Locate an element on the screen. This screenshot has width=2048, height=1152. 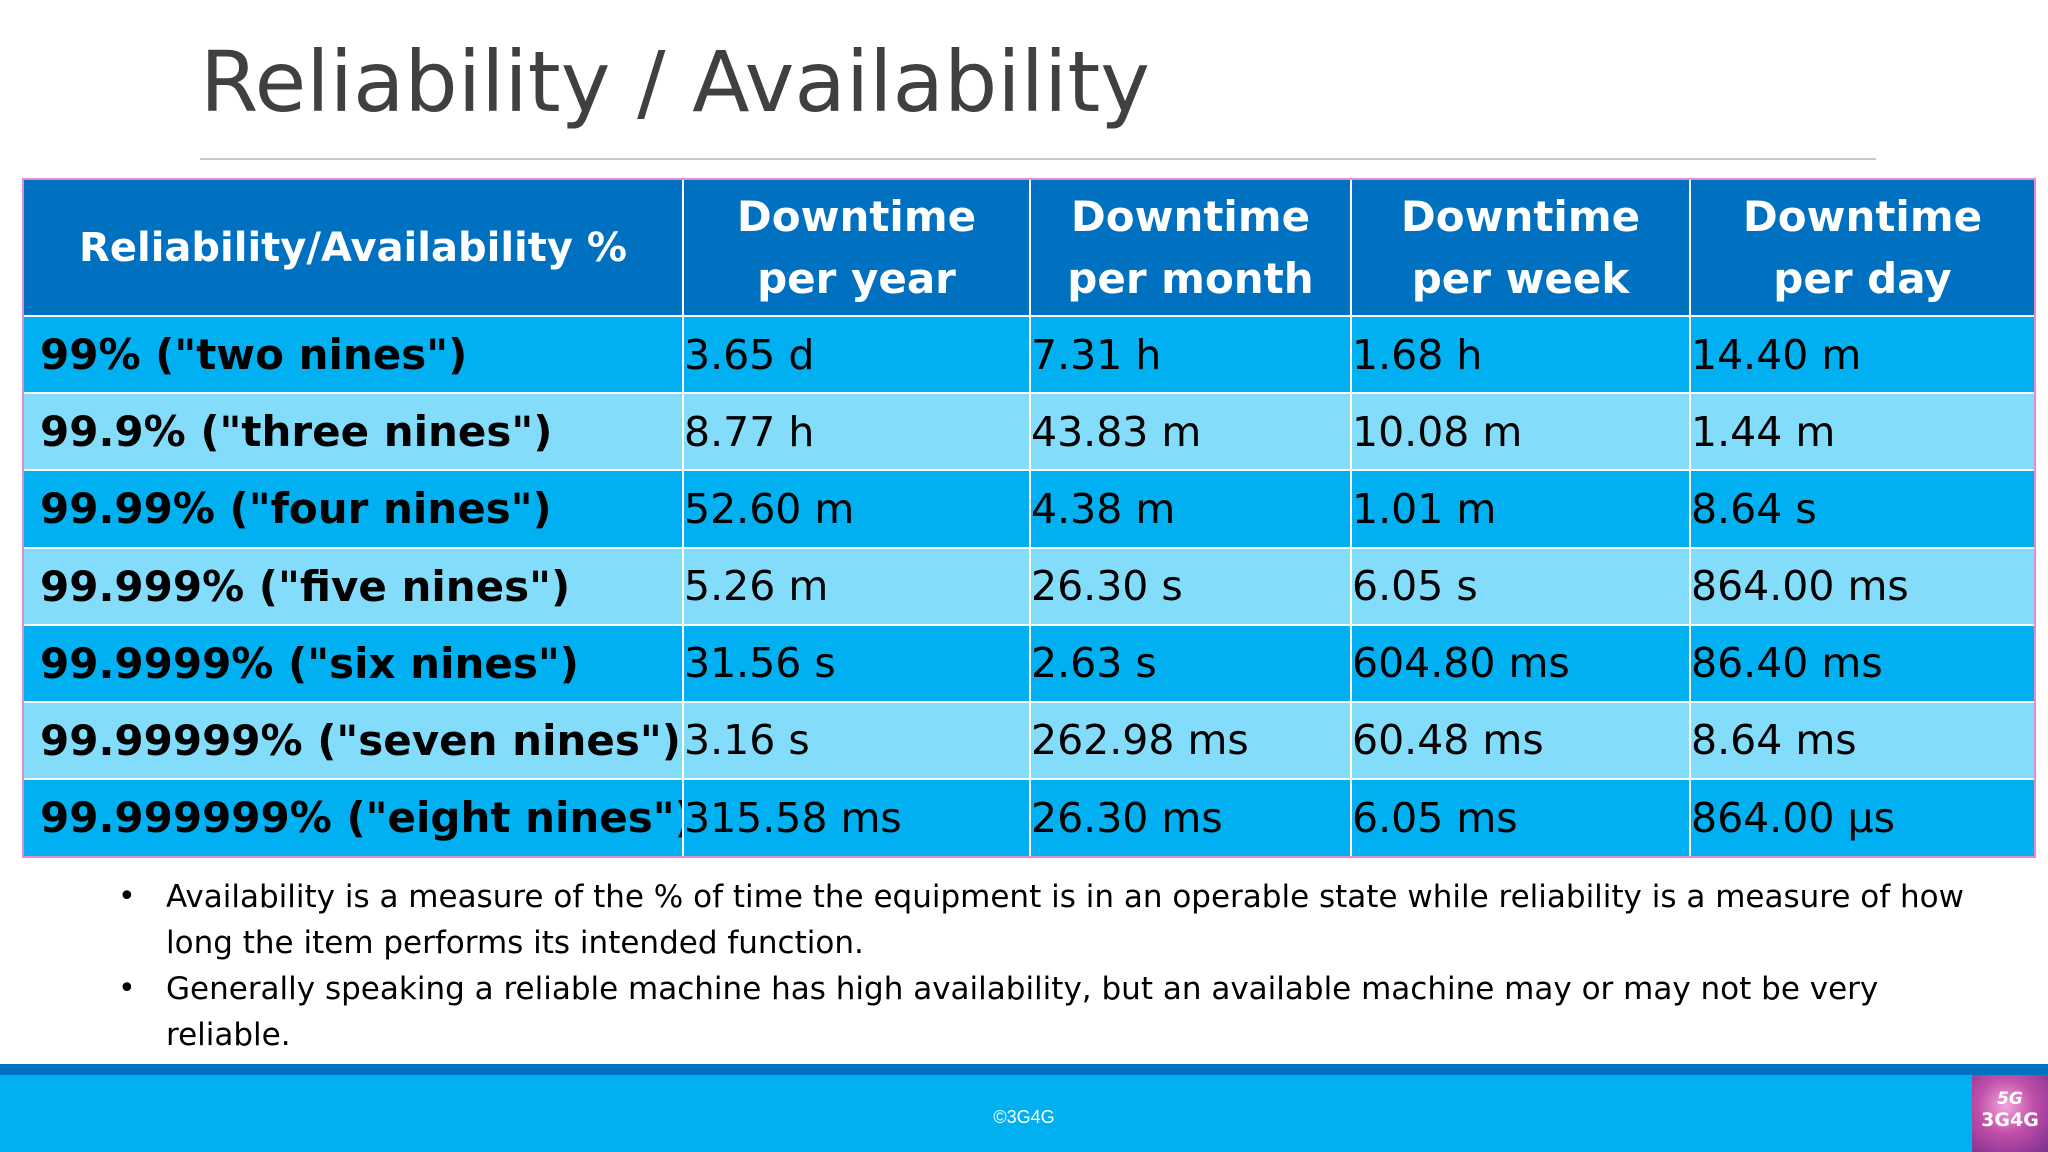
title-divider is located at coordinates (1038, 159).